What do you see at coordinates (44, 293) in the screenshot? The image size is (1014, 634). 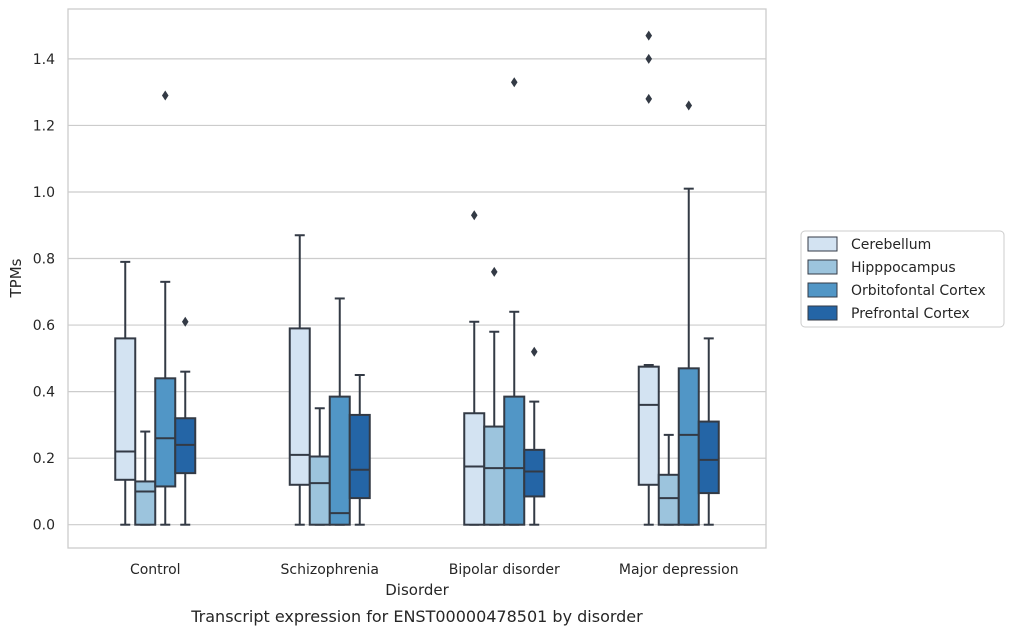 I see `y-tick-labels: 0.0 0.2 0.4 0.6 0.8 1.0 1.2 1.4` at bounding box center [44, 293].